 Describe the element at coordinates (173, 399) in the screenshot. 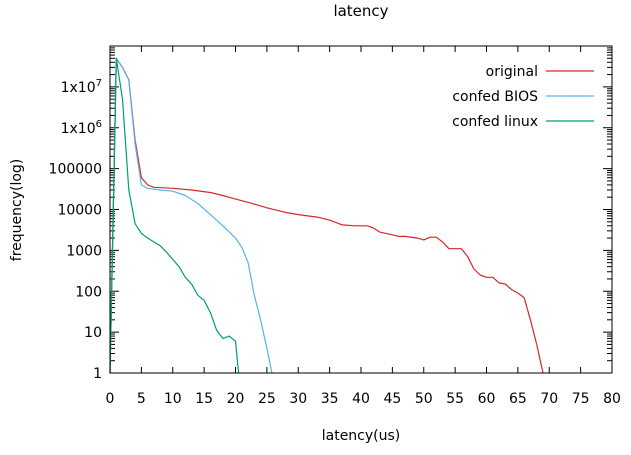

I see `x-tick-label: 10` at that location.